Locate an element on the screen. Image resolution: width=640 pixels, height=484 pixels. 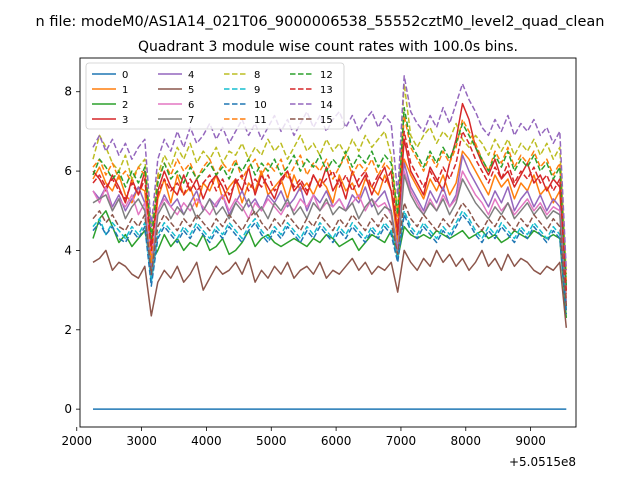
legend-label: 6 is located at coordinates (191, 105).